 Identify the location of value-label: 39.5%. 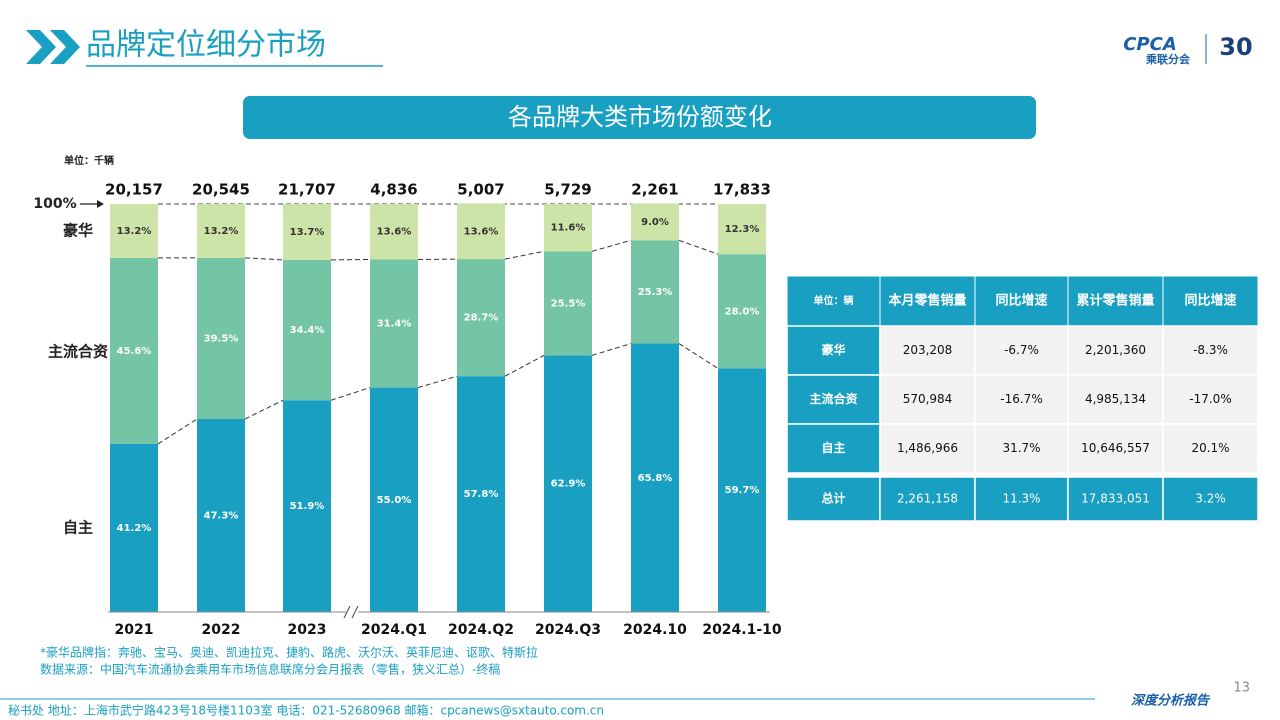
(221, 338).